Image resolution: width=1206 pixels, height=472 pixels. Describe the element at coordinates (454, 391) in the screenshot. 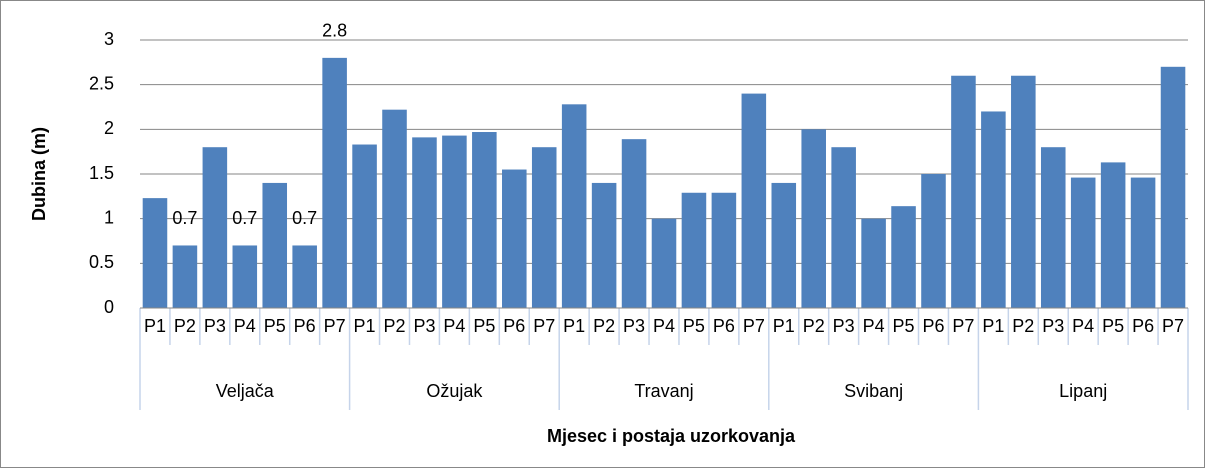

I see `group-label: Ožujak` at that location.